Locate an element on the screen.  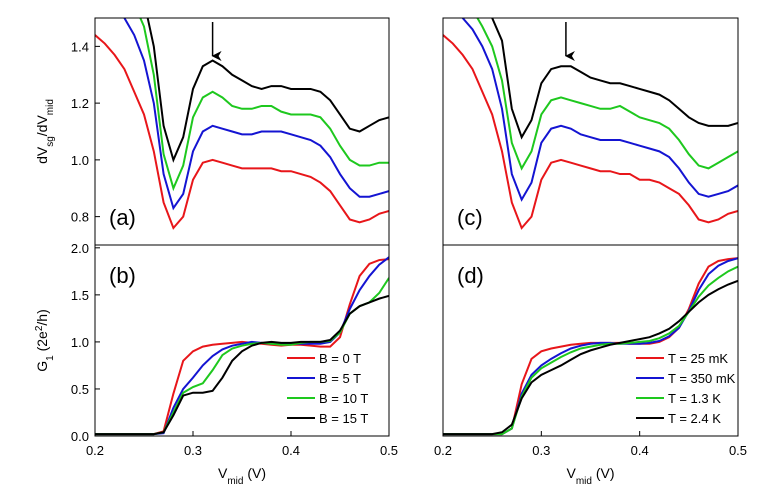
legend-label: B = 15 T is located at coordinates (343, 418).